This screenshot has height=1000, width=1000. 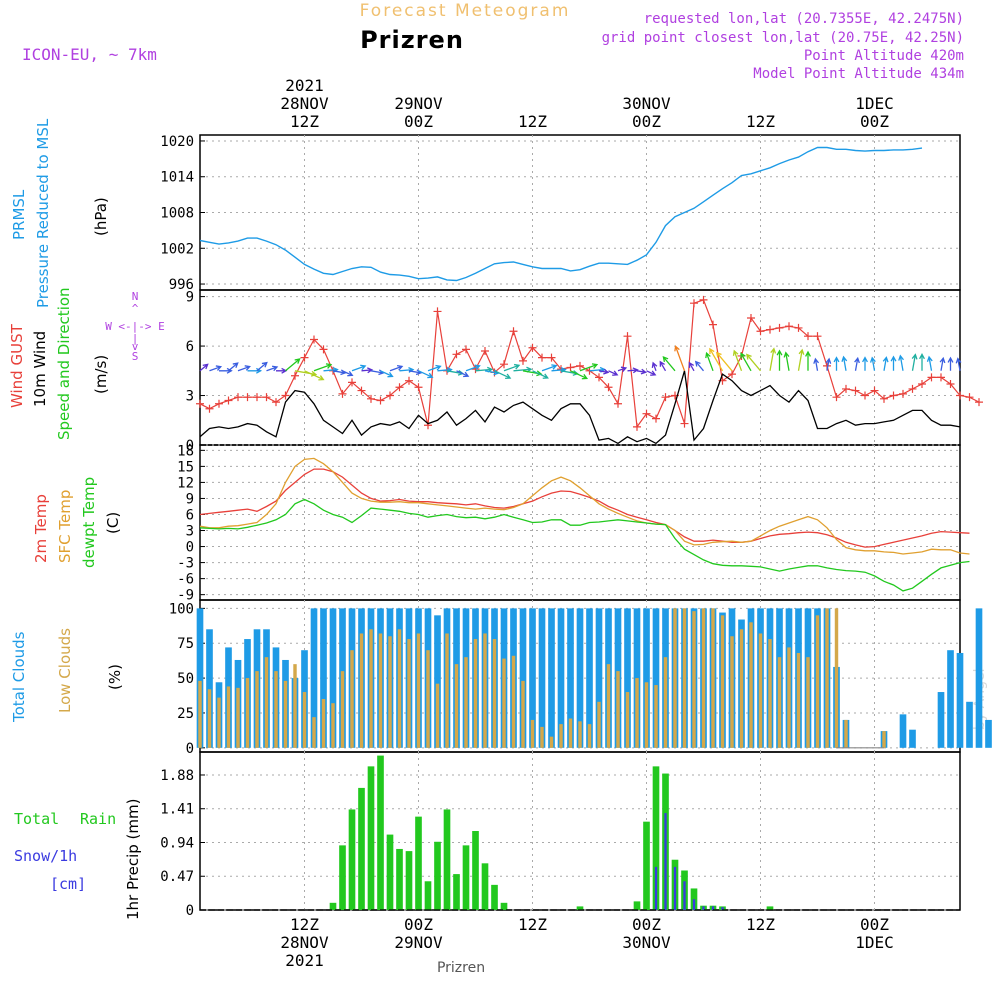 I want to click on top-time-label: 28NOV, so click(x=304, y=103).